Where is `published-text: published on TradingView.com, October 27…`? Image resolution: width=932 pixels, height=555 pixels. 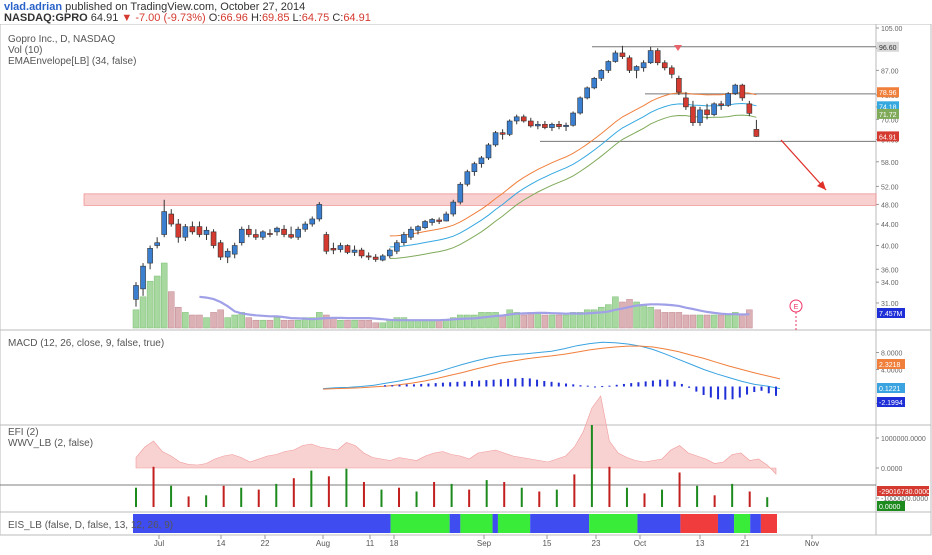
published-text: published on TradingView.com, October 27… is located at coordinates (185, 7).